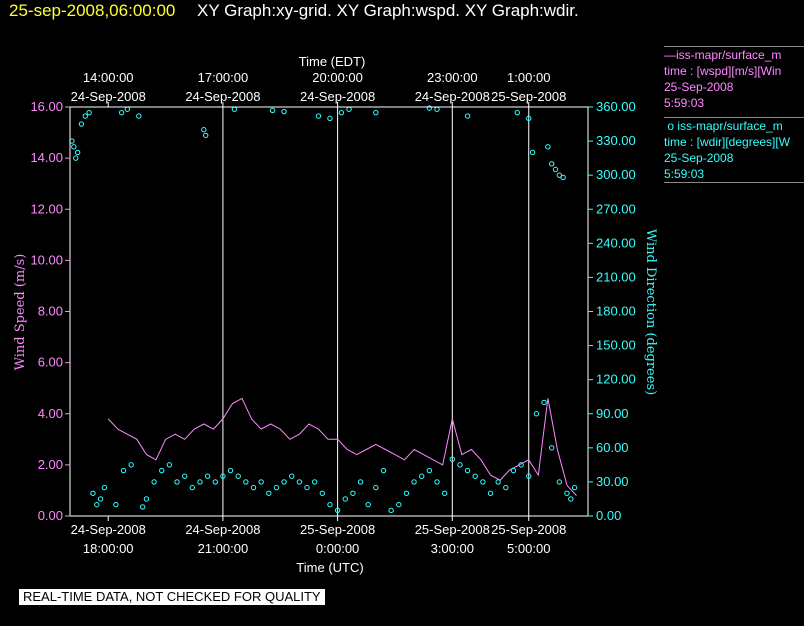 This screenshot has width=804, height=626. I want to click on bottom-tick-time: 18:00:00, so click(108, 548).